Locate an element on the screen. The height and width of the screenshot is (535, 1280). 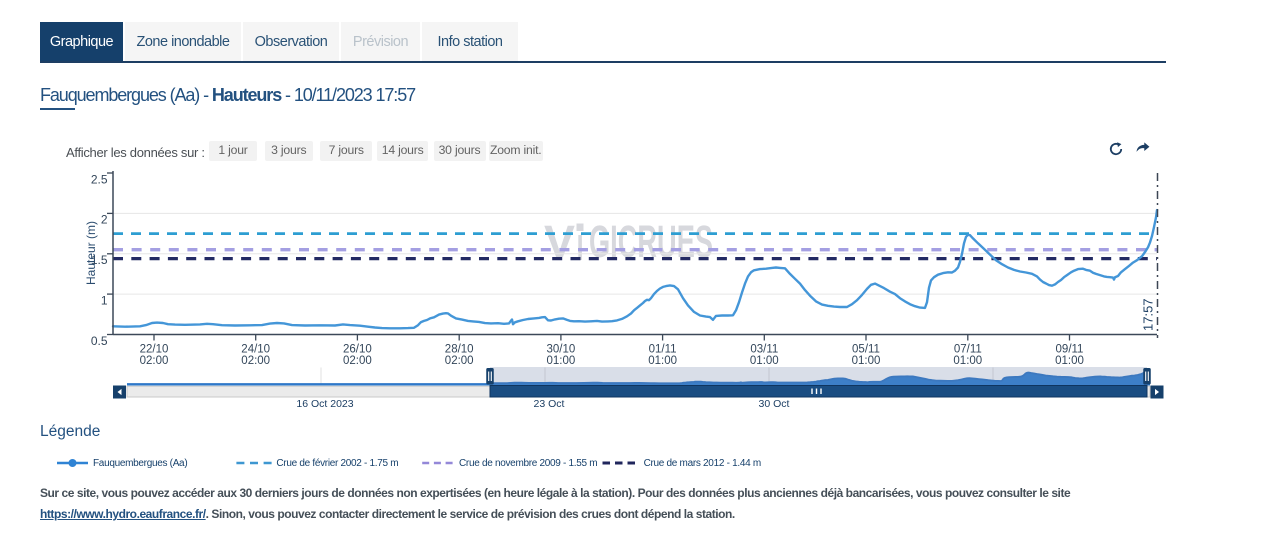
svg-text: 30/10 is located at coordinates (561, 350).